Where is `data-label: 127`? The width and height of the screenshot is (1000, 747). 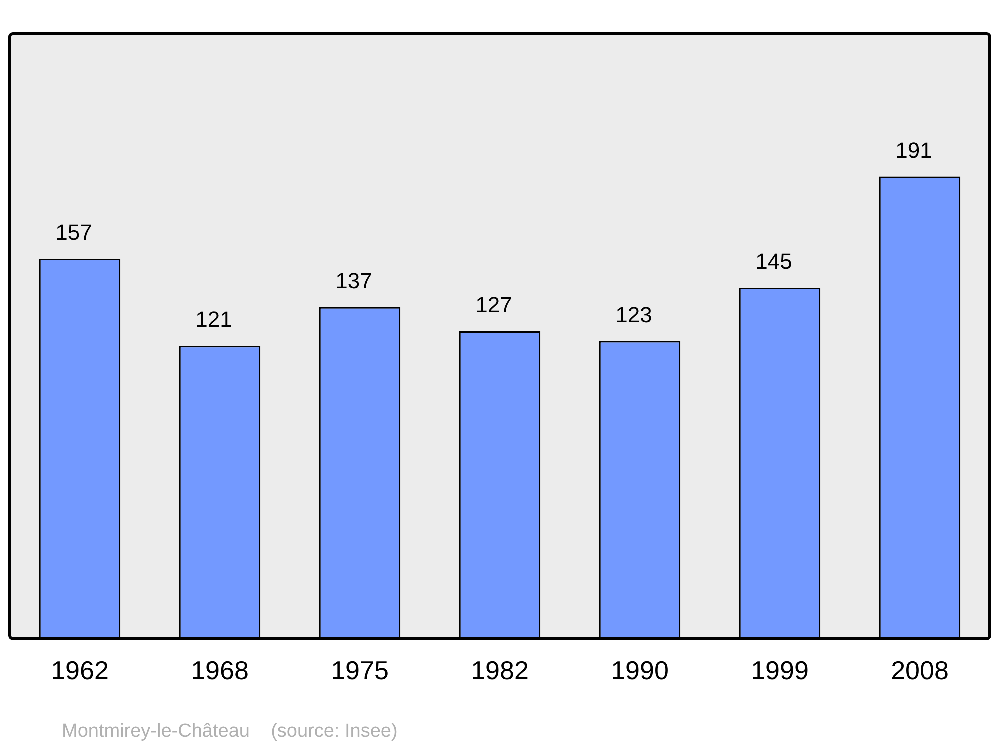
data-label: 127 is located at coordinates (494, 305).